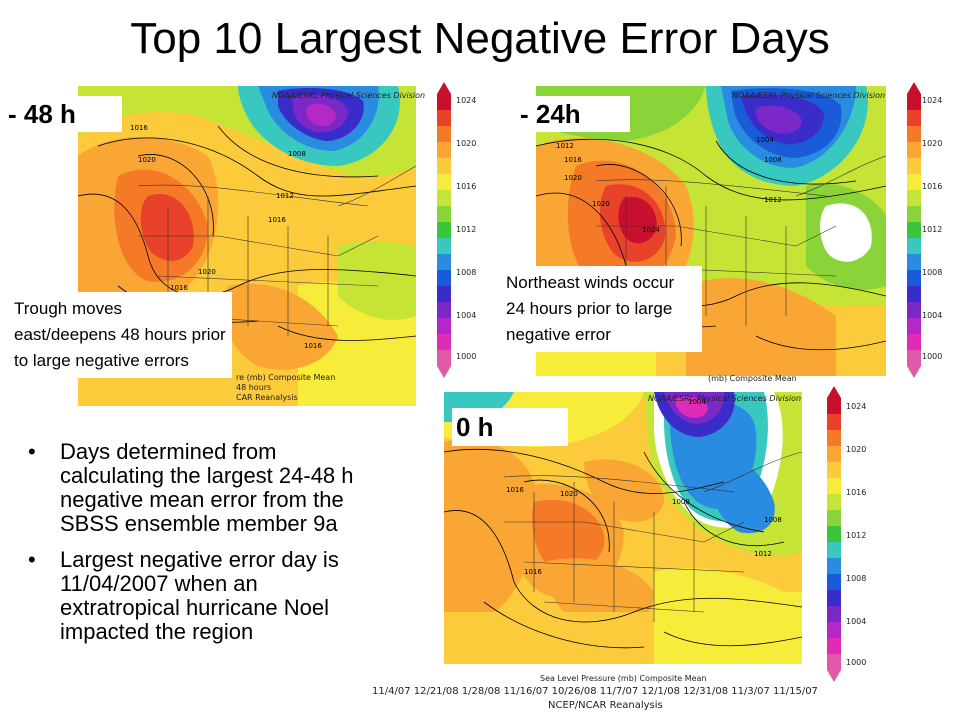 The width and height of the screenshot is (960, 720). What do you see at coordinates (63, 114) in the screenshot?
I see `lead-time-label-minus-48h: - 48 h` at bounding box center [63, 114].